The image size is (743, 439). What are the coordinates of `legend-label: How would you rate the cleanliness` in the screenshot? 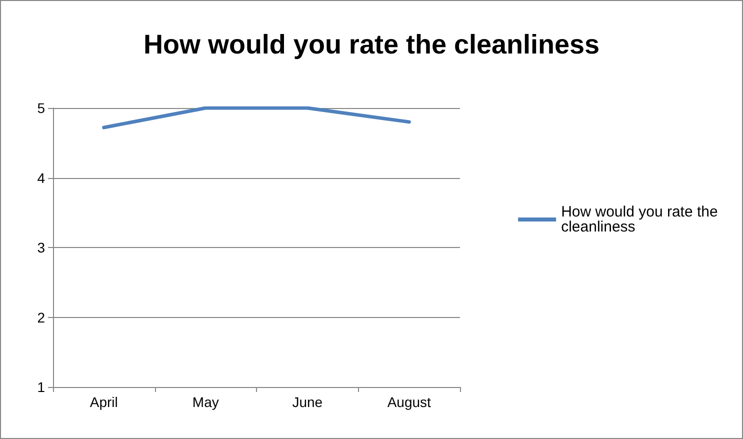 It's located at (641, 220).